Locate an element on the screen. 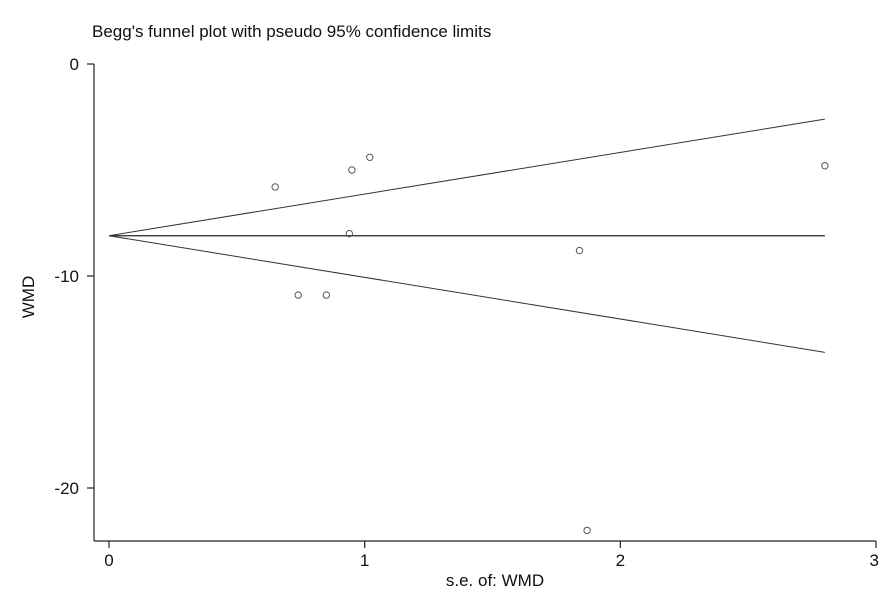  x-tick-label: 1 is located at coordinates (364, 560).